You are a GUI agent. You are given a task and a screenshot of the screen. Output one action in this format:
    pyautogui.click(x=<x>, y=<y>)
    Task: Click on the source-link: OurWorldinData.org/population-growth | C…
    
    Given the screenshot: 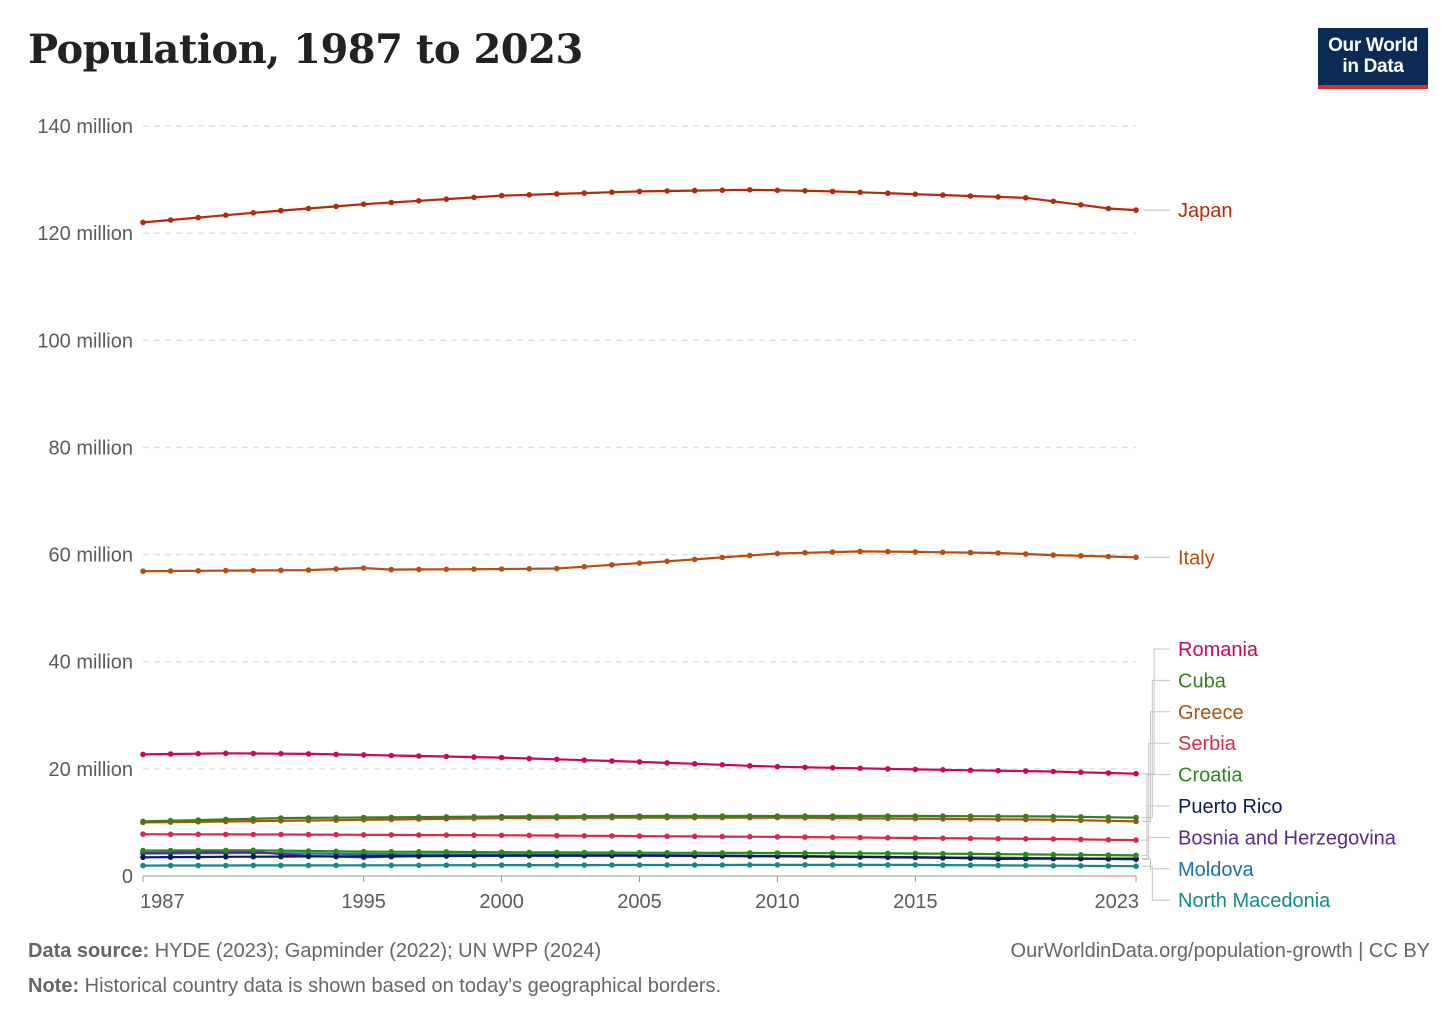 What is the action you would take?
    pyautogui.click(x=1220, y=951)
    